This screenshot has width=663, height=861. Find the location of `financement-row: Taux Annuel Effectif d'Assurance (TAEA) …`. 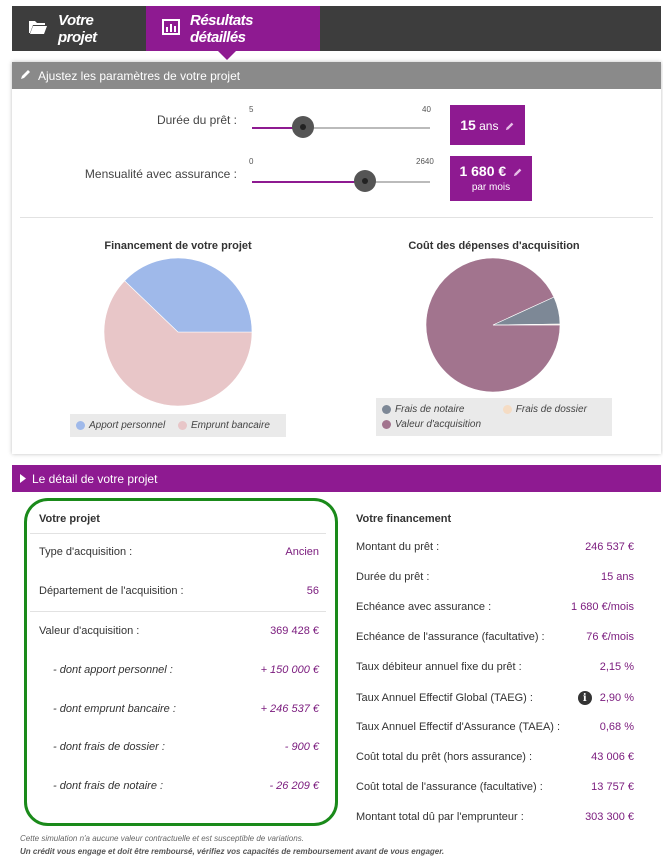

financement-row: Taux Annuel Effectif d'Assurance (TAEA) … is located at coordinates (495, 727).